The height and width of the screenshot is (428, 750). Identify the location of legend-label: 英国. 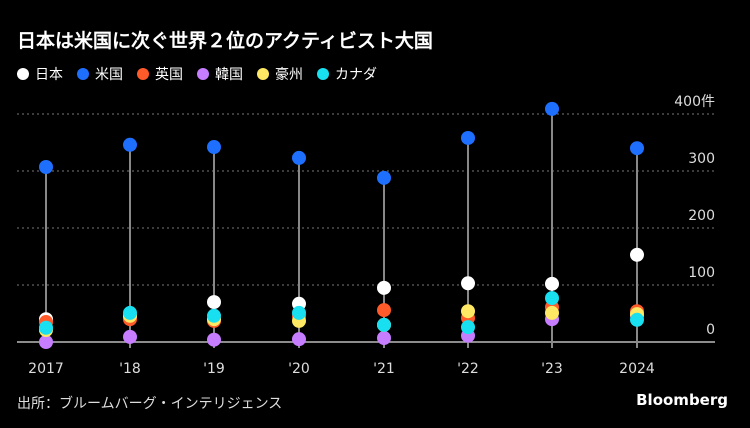
(169, 75).